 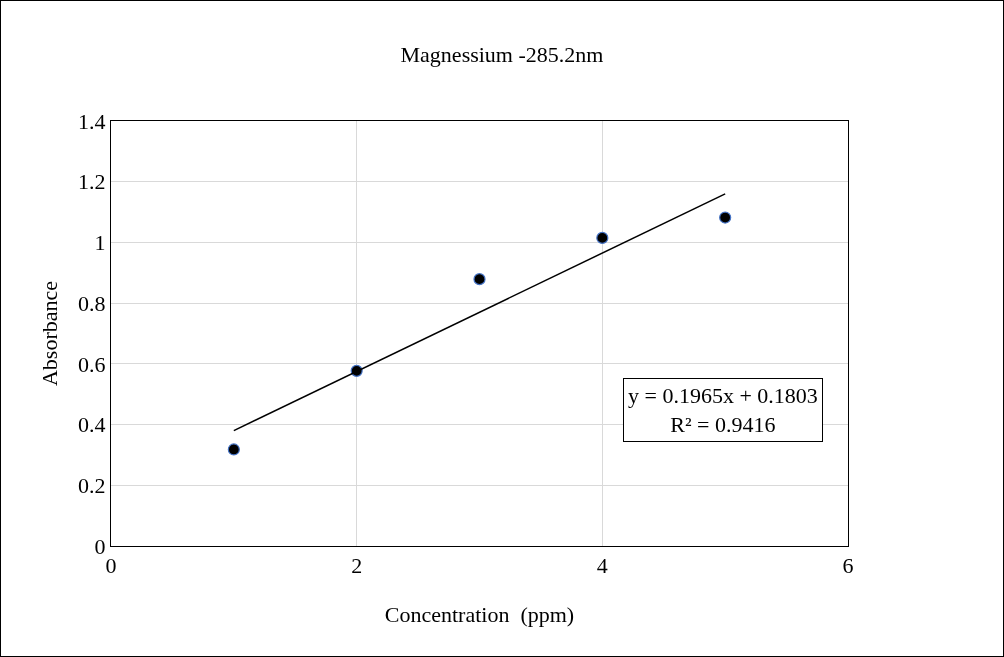 What do you see at coordinates (479, 614) in the screenshot?
I see `x-axis-title: Concentration (ppm)` at bounding box center [479, 614].